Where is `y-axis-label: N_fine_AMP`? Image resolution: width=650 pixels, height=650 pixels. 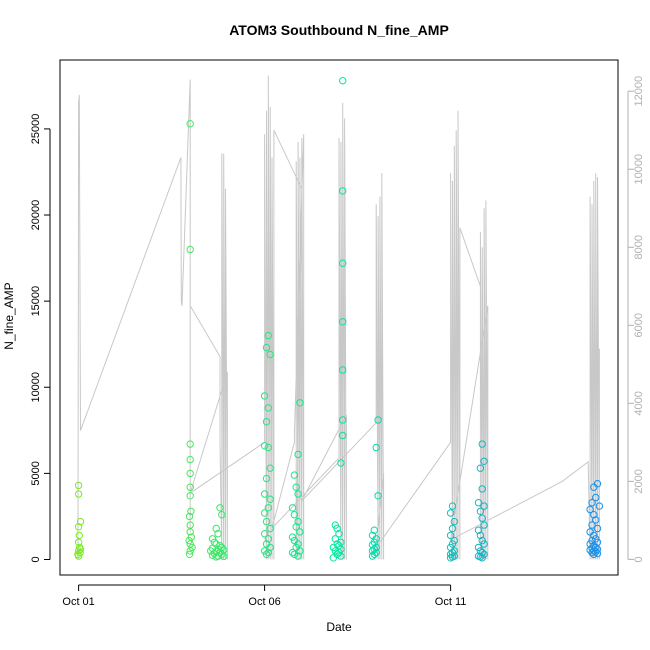
y-axis-label: N_fine_AMP is located at coordinates (9, 315).